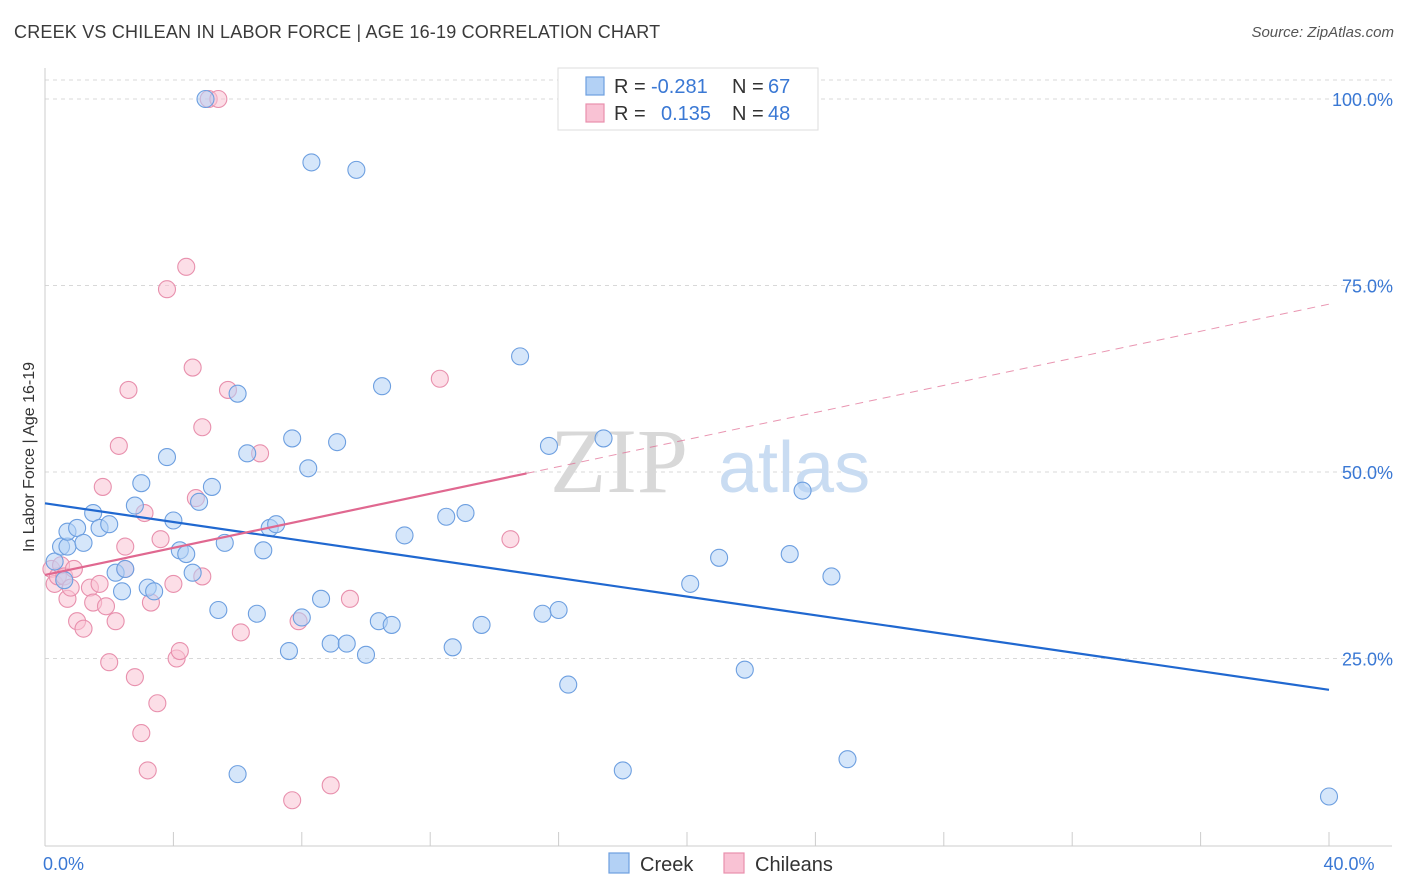 Image resolution: width=1406 pixels, height=892 pixels. Describe the element at coordinates (619, 863) in the screenshot. I see `bottom-legend-swatch-creek` at that location.